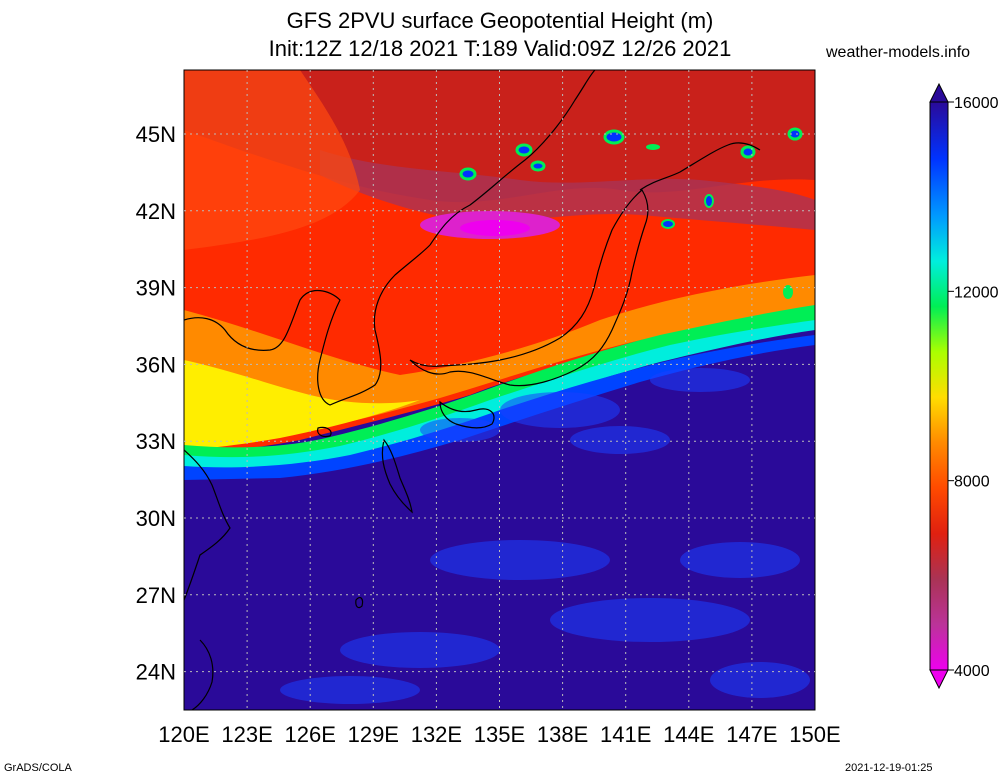 The image size is (1000, 779). Describe the element at coordinates (625, 734) in the screenshot. I see `lon-tick-label: 141E` at that location.